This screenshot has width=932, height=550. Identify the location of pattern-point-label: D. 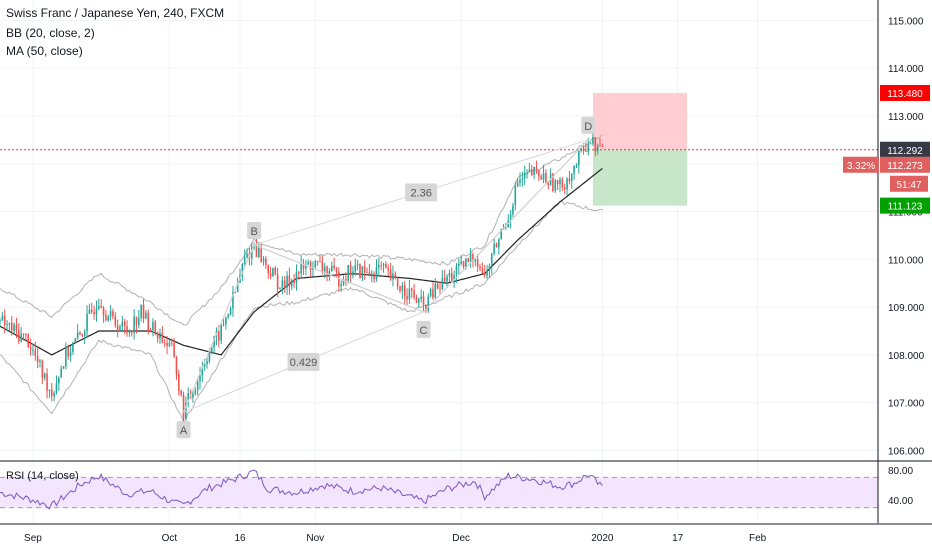
(588, 127).